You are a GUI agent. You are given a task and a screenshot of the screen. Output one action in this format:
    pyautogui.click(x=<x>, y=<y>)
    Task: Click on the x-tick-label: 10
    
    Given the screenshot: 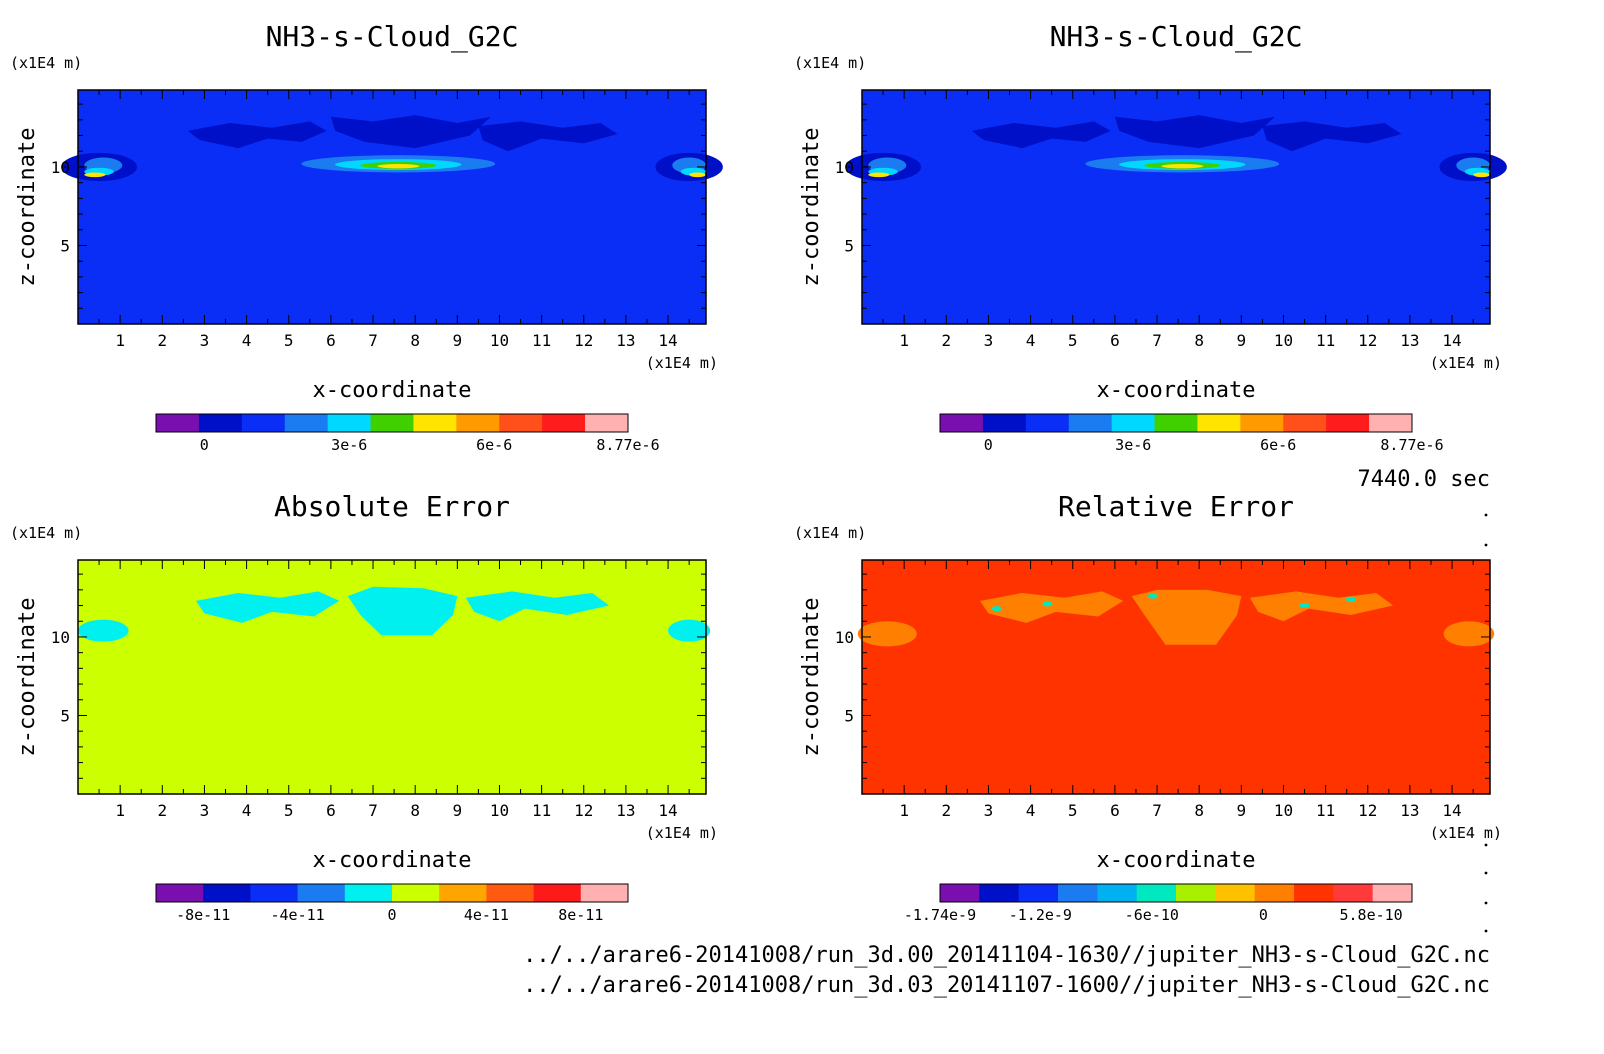 What is the action you would take?
    pyautogui.click(x=1283, y=810)
    